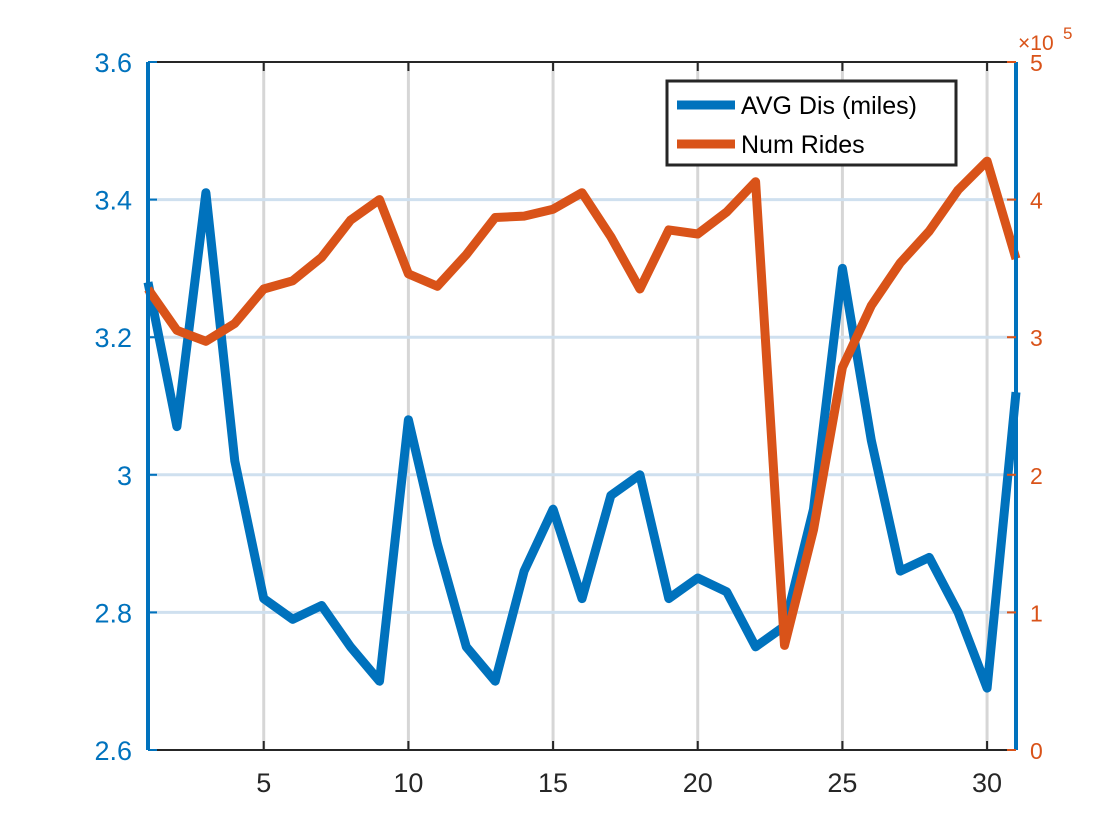 The height and width of the screenshot is (840, 1120). I want to click on right-tick-label: 4, so click(1036, 201).